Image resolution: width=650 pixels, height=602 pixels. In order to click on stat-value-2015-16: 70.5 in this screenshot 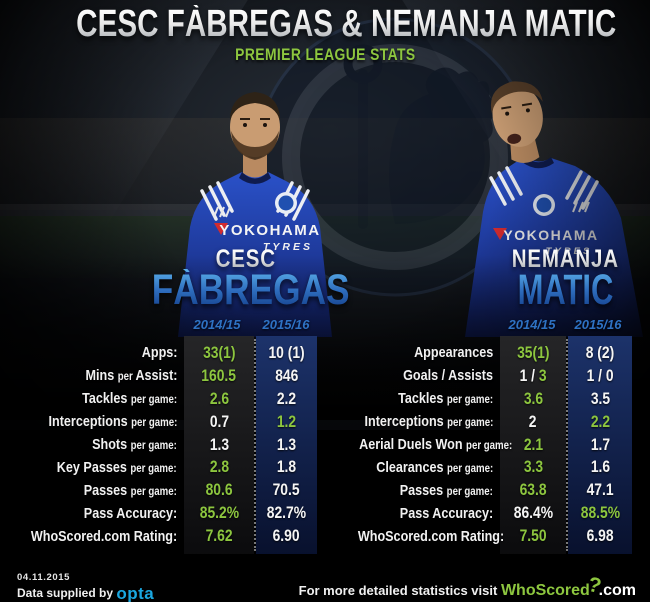, I will do `click(286, 490)`.